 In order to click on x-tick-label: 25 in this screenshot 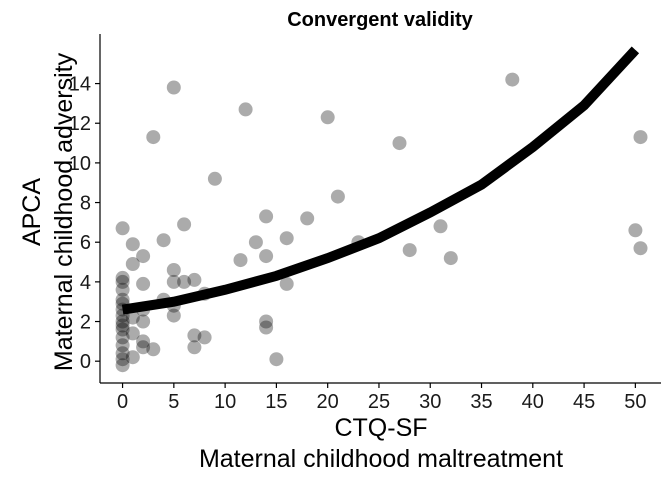, I will do `click(379, 402)`.